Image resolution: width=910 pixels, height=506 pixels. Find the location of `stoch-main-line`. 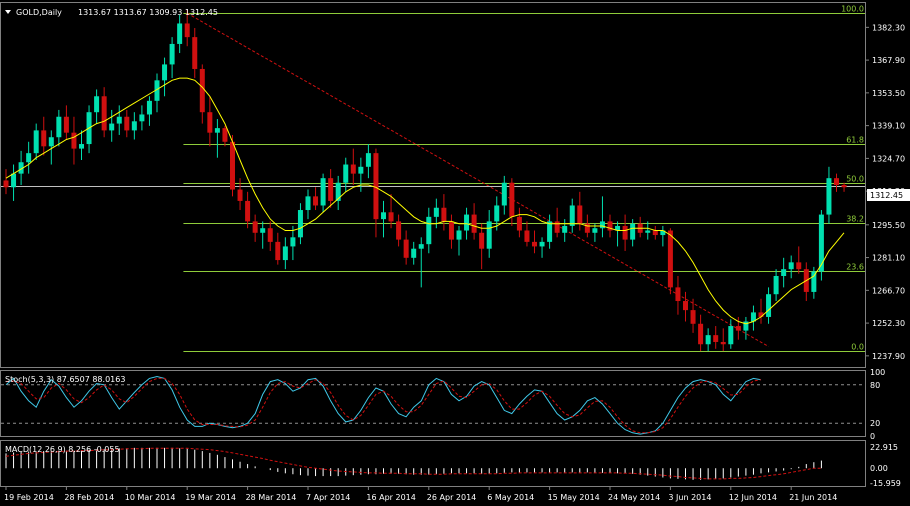

stoch-main-line is located at coordinates (383, 405).